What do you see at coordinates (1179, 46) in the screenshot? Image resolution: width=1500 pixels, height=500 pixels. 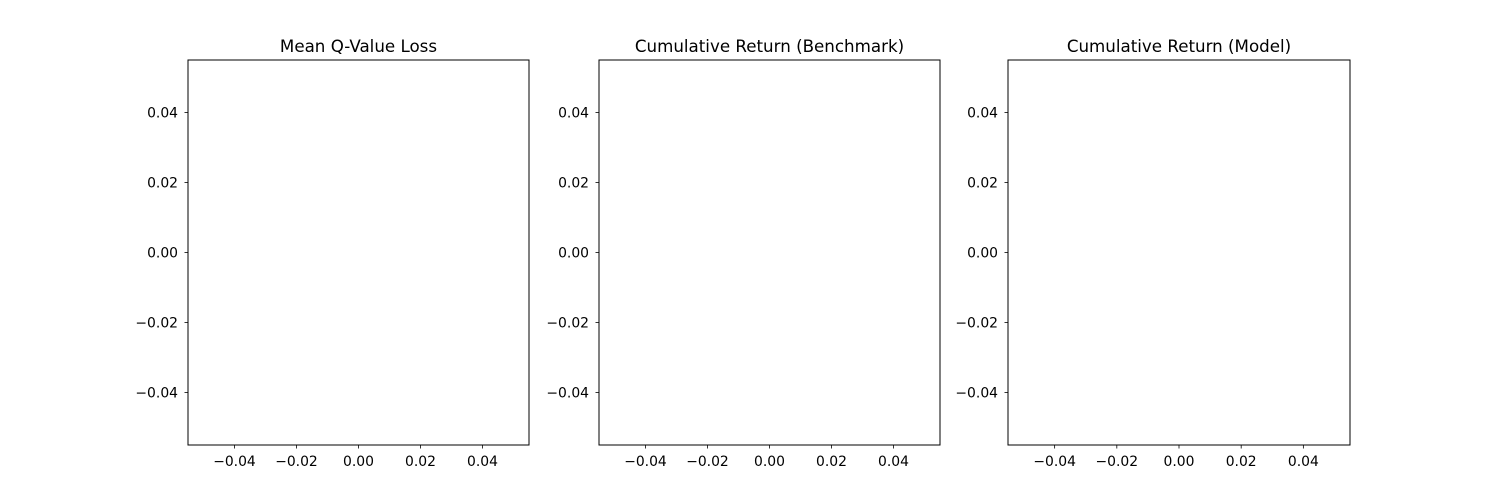 I see `subplot-title: Cumulative Return (Model)` at bounding box center [1179, 46].